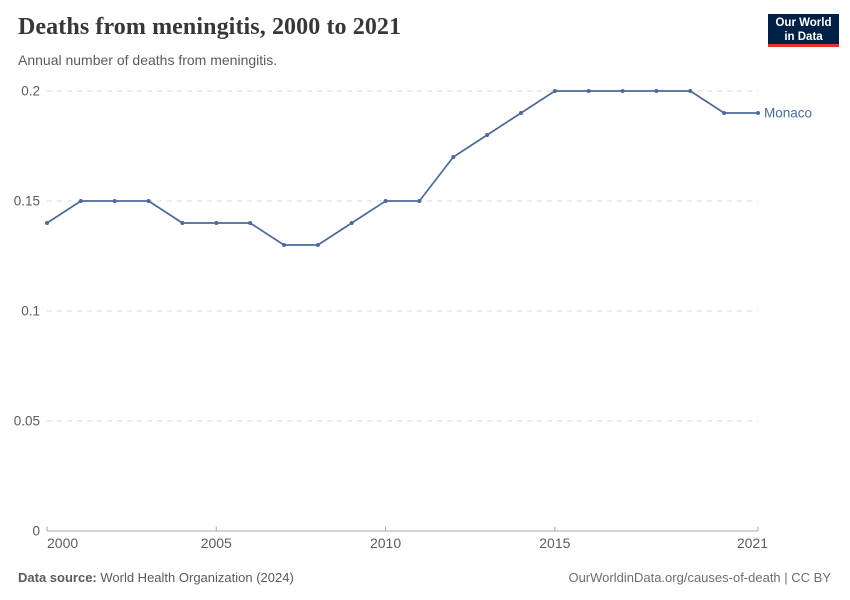 The height and width of the screenshot is (600, 850). Describe the element at coordinates (803, 30) in the screenshot. I see `owid-logo: Our World in Data` at that location.